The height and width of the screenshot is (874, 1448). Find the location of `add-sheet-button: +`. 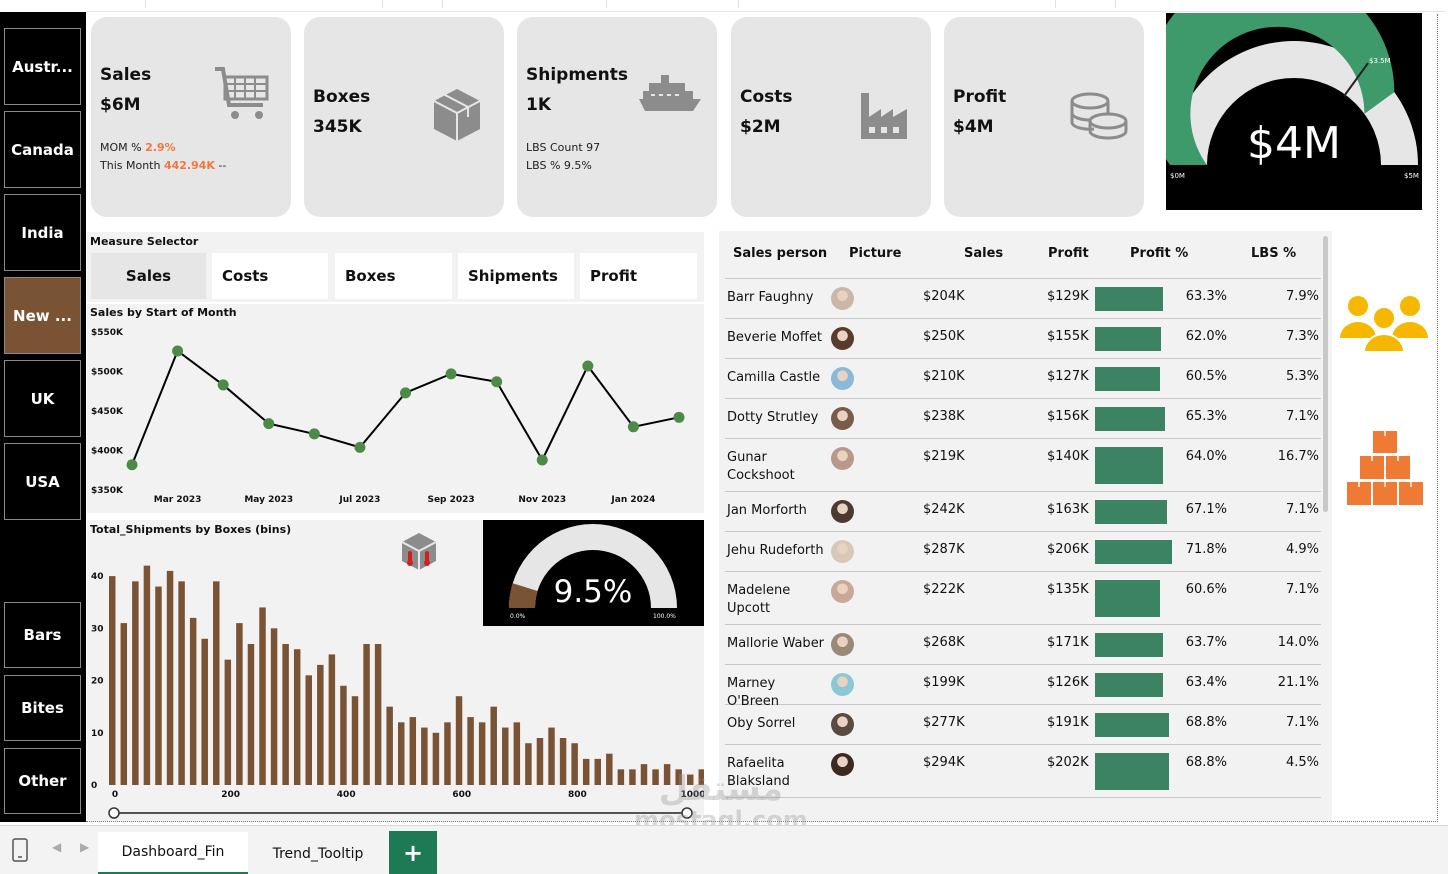

add-sheet-button: + is located at coordinates (413, 852).